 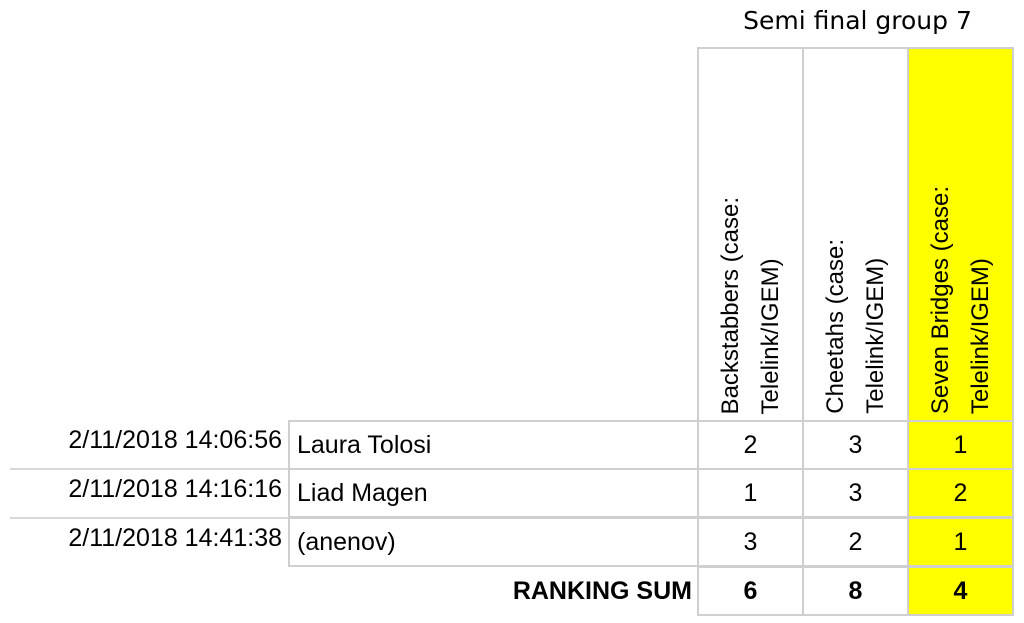 What do you see at coordinates (855, 234) in the screenshot?
I see `column-header-cheetahs: Cheetahs (case: Telelink/IGEM)` at bounding box center [855, 234].